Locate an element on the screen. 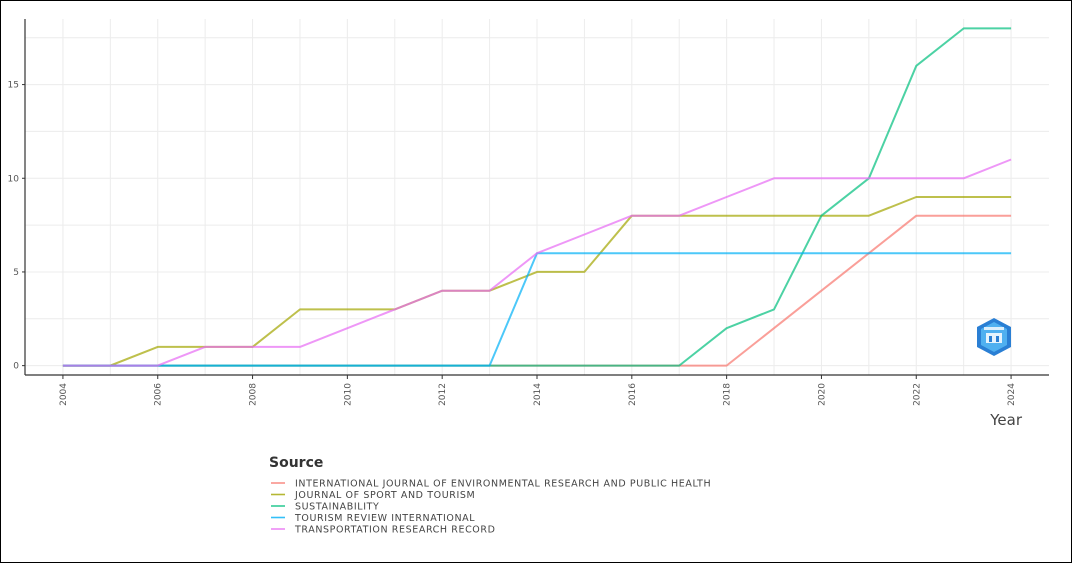 Image resolution: width=1072 pixels, height=563 pixels. shield-logo-icon is located at coordinates (994, 337).